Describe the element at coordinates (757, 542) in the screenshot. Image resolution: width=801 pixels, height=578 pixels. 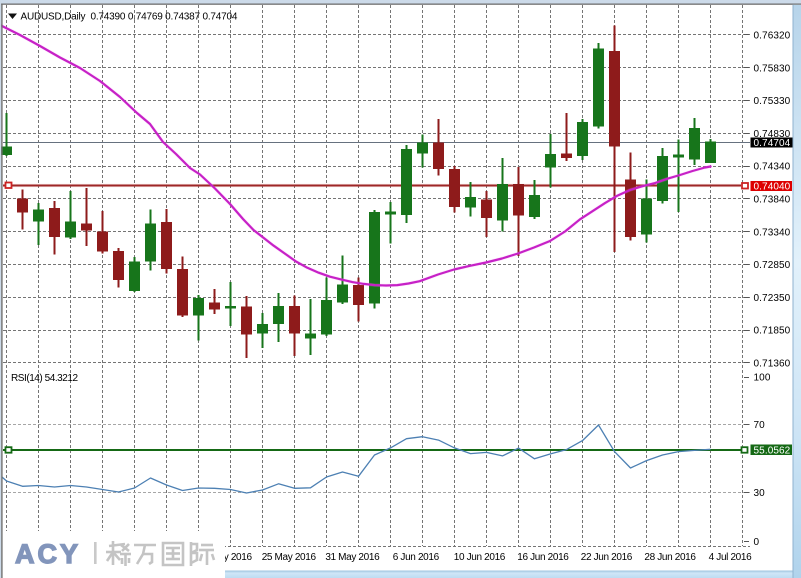
I see `svg-text: 0` at that location.